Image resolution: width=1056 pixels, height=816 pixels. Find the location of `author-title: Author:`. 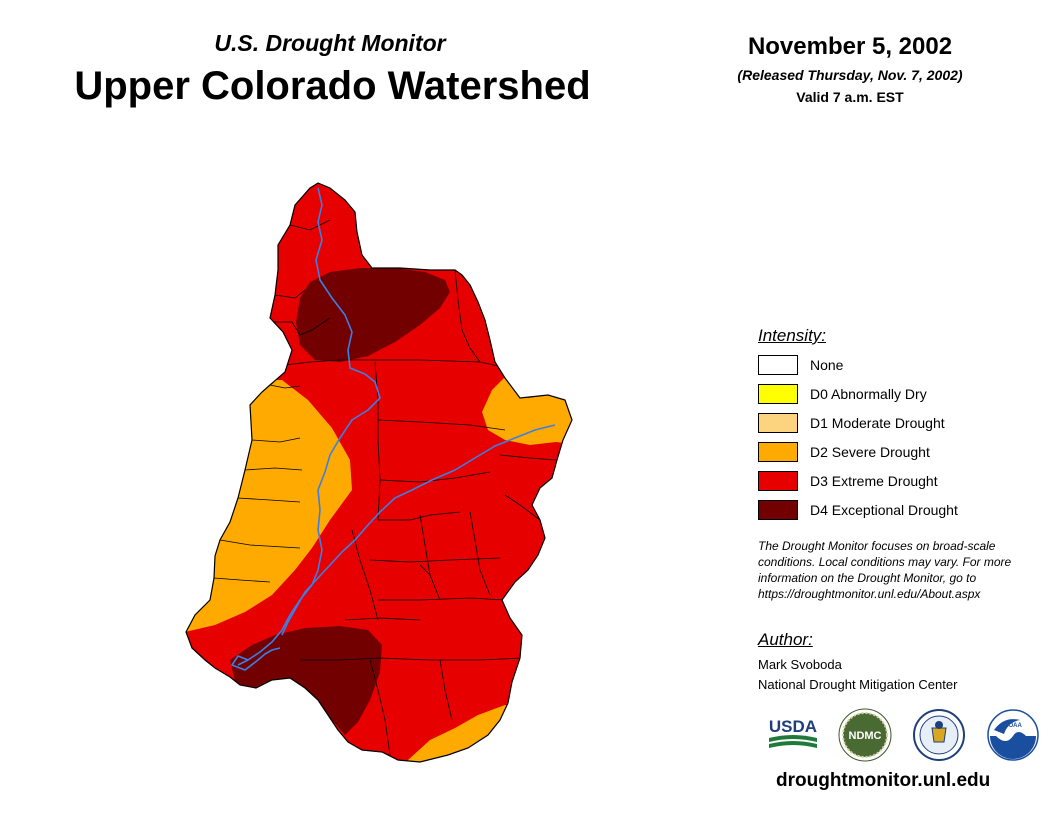

author-title: Author: is located at coordinates (785, 639).